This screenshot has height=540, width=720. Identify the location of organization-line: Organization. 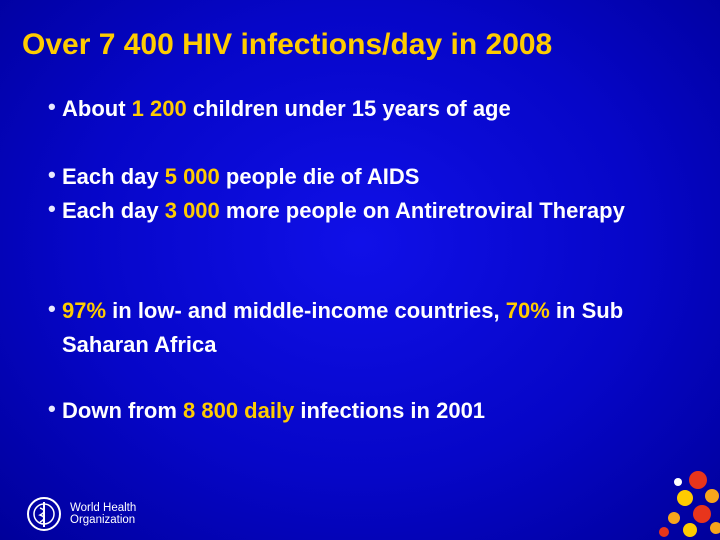
(103, 520).